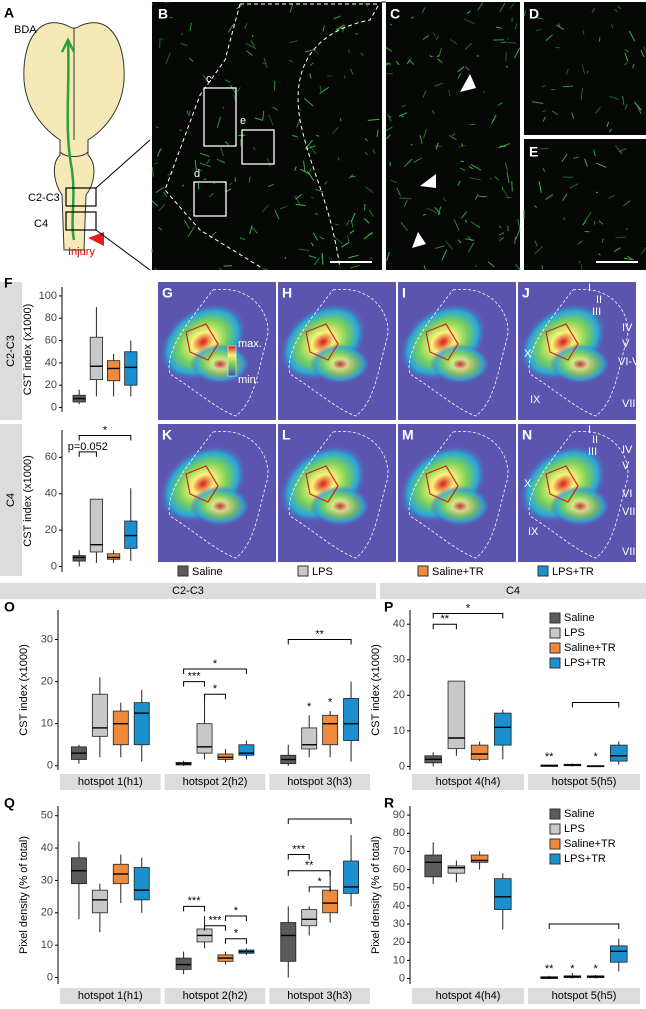  I want to click on lamina-label: IV, so click(627, 450).